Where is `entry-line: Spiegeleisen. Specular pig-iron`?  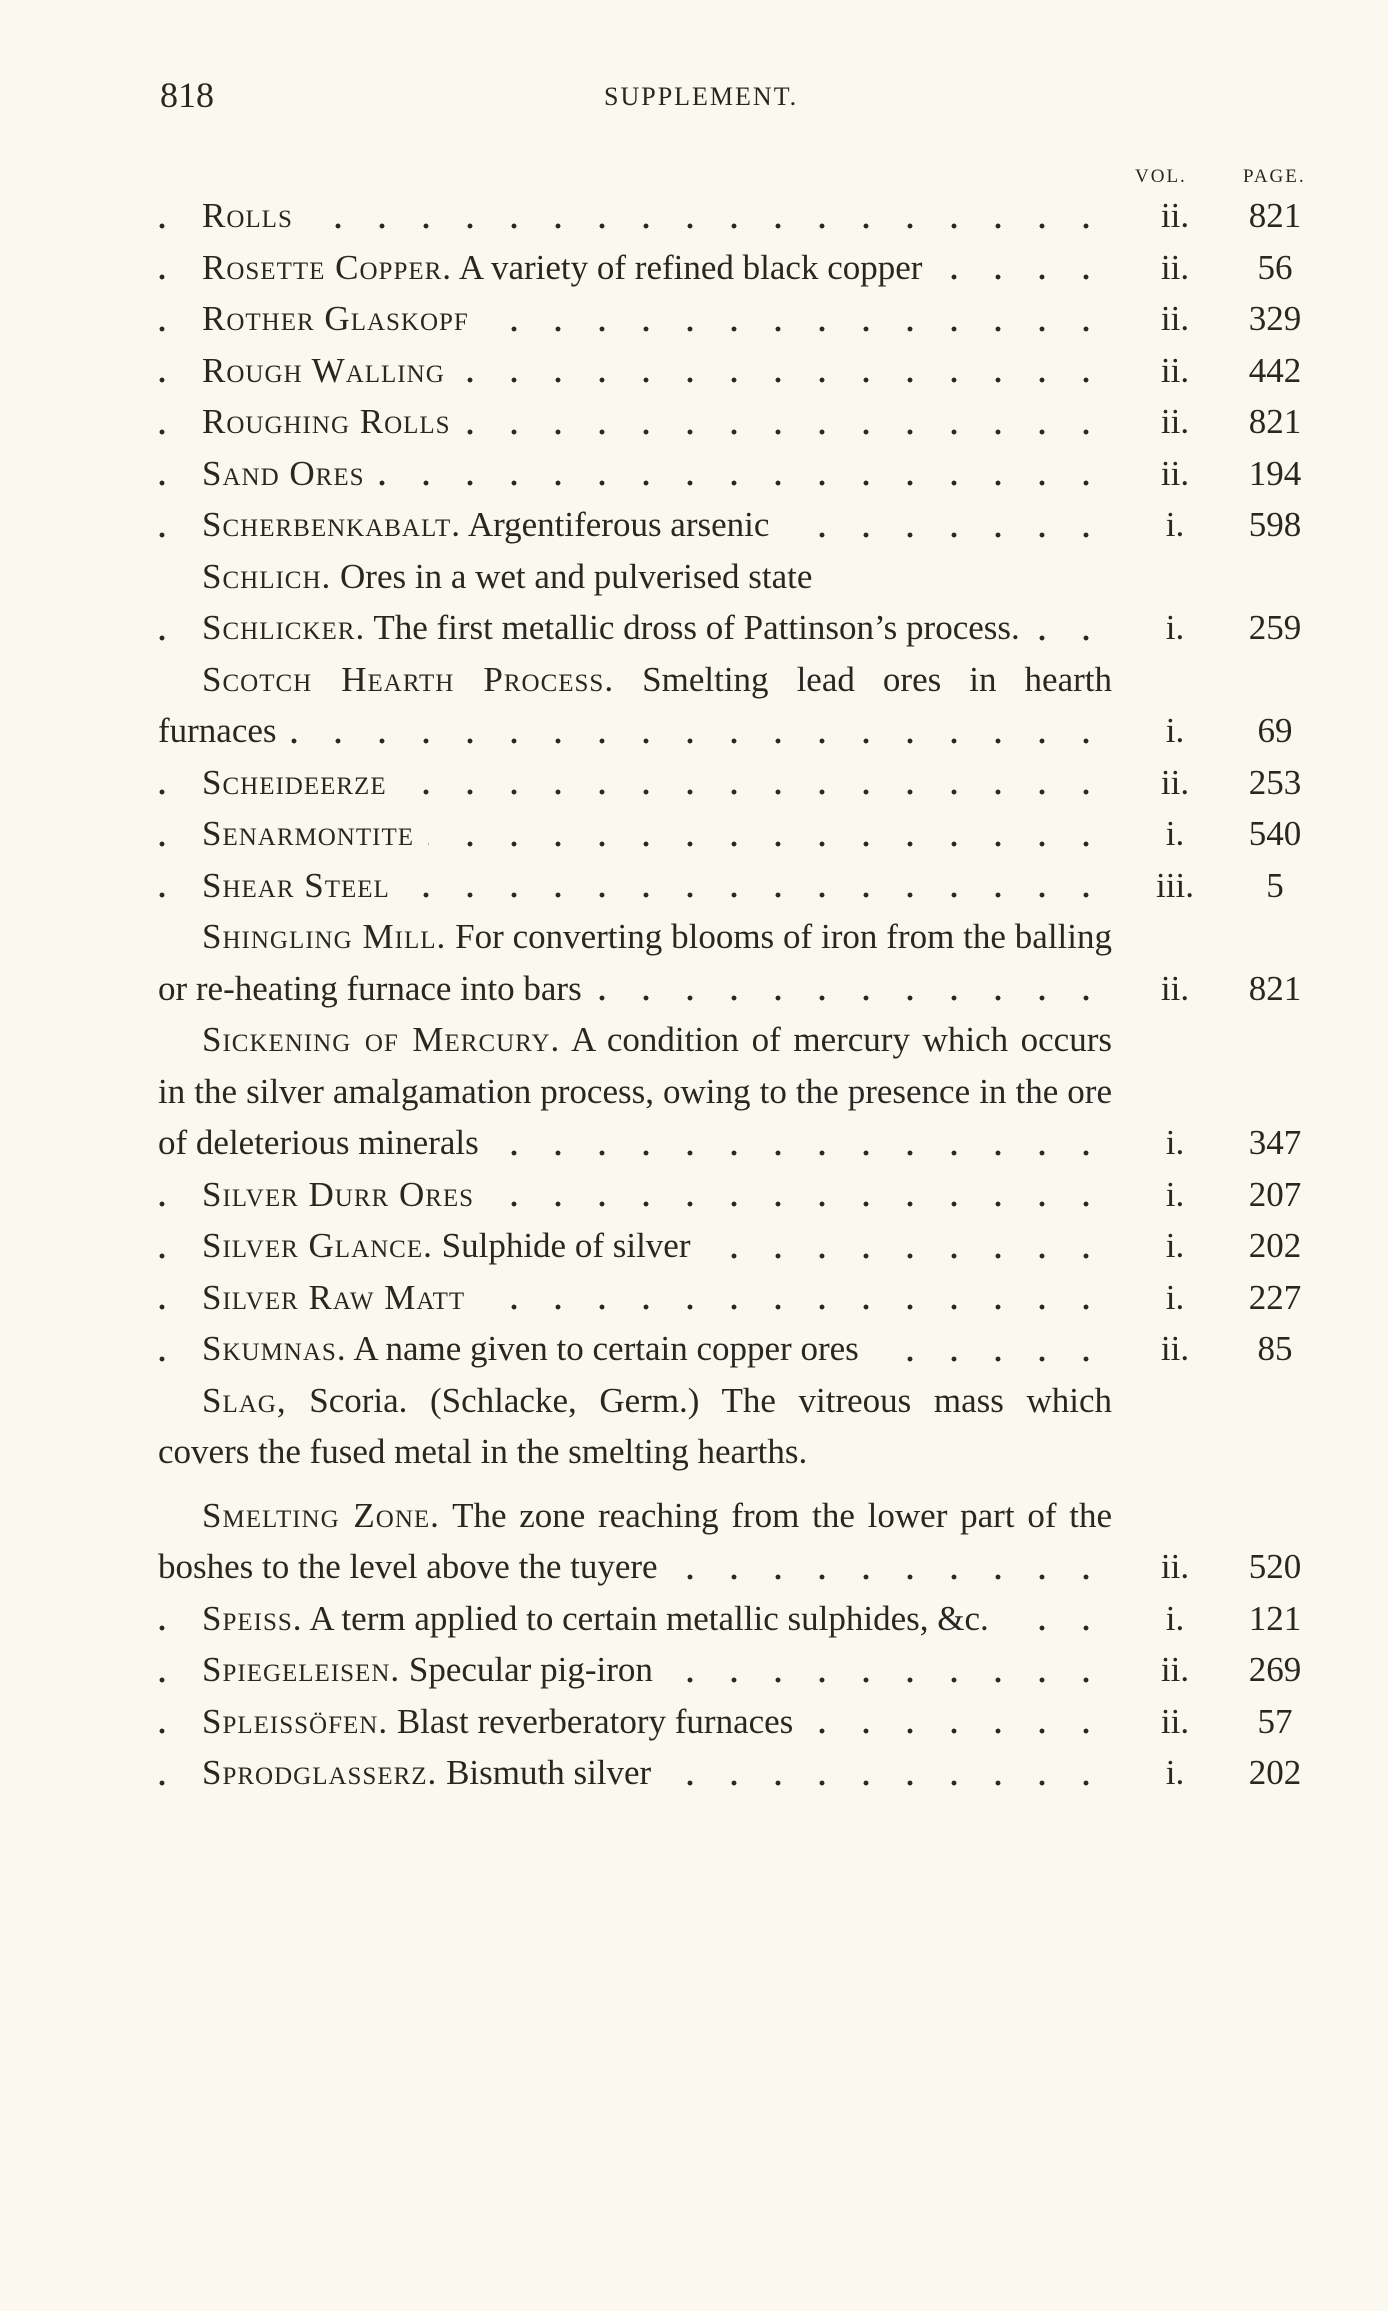
entry-line: Spiegeleisen. Specular pig-iron is located at coordinates (434, 1669).